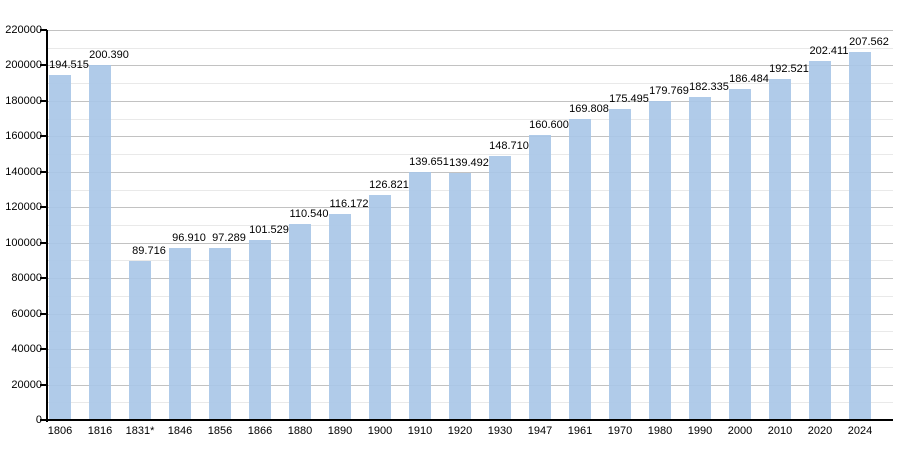 Image resolution: width=900 pixels, height=450 pixels. I want to click on bar-slot: 179.769, so click(664, 225).